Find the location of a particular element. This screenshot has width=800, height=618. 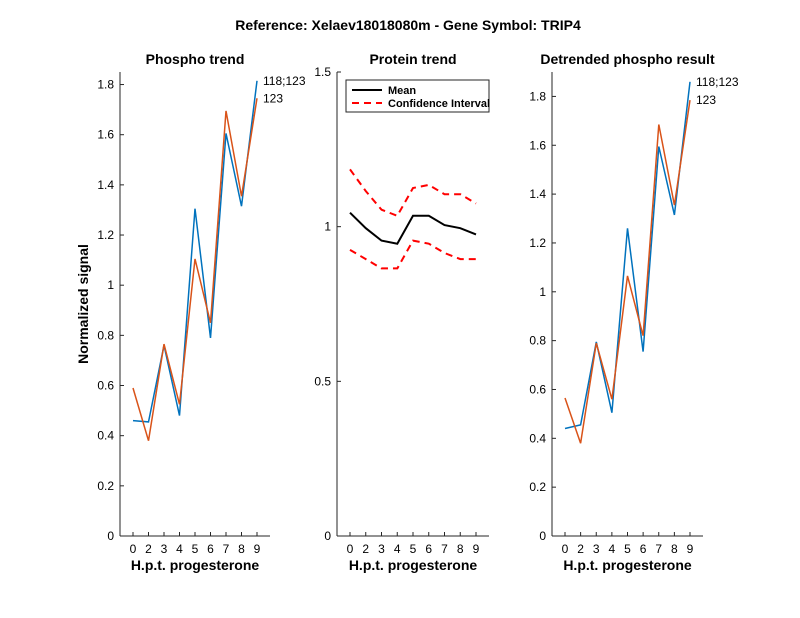

legend-label: Confidence Interval is located at coordinates (439, 104).